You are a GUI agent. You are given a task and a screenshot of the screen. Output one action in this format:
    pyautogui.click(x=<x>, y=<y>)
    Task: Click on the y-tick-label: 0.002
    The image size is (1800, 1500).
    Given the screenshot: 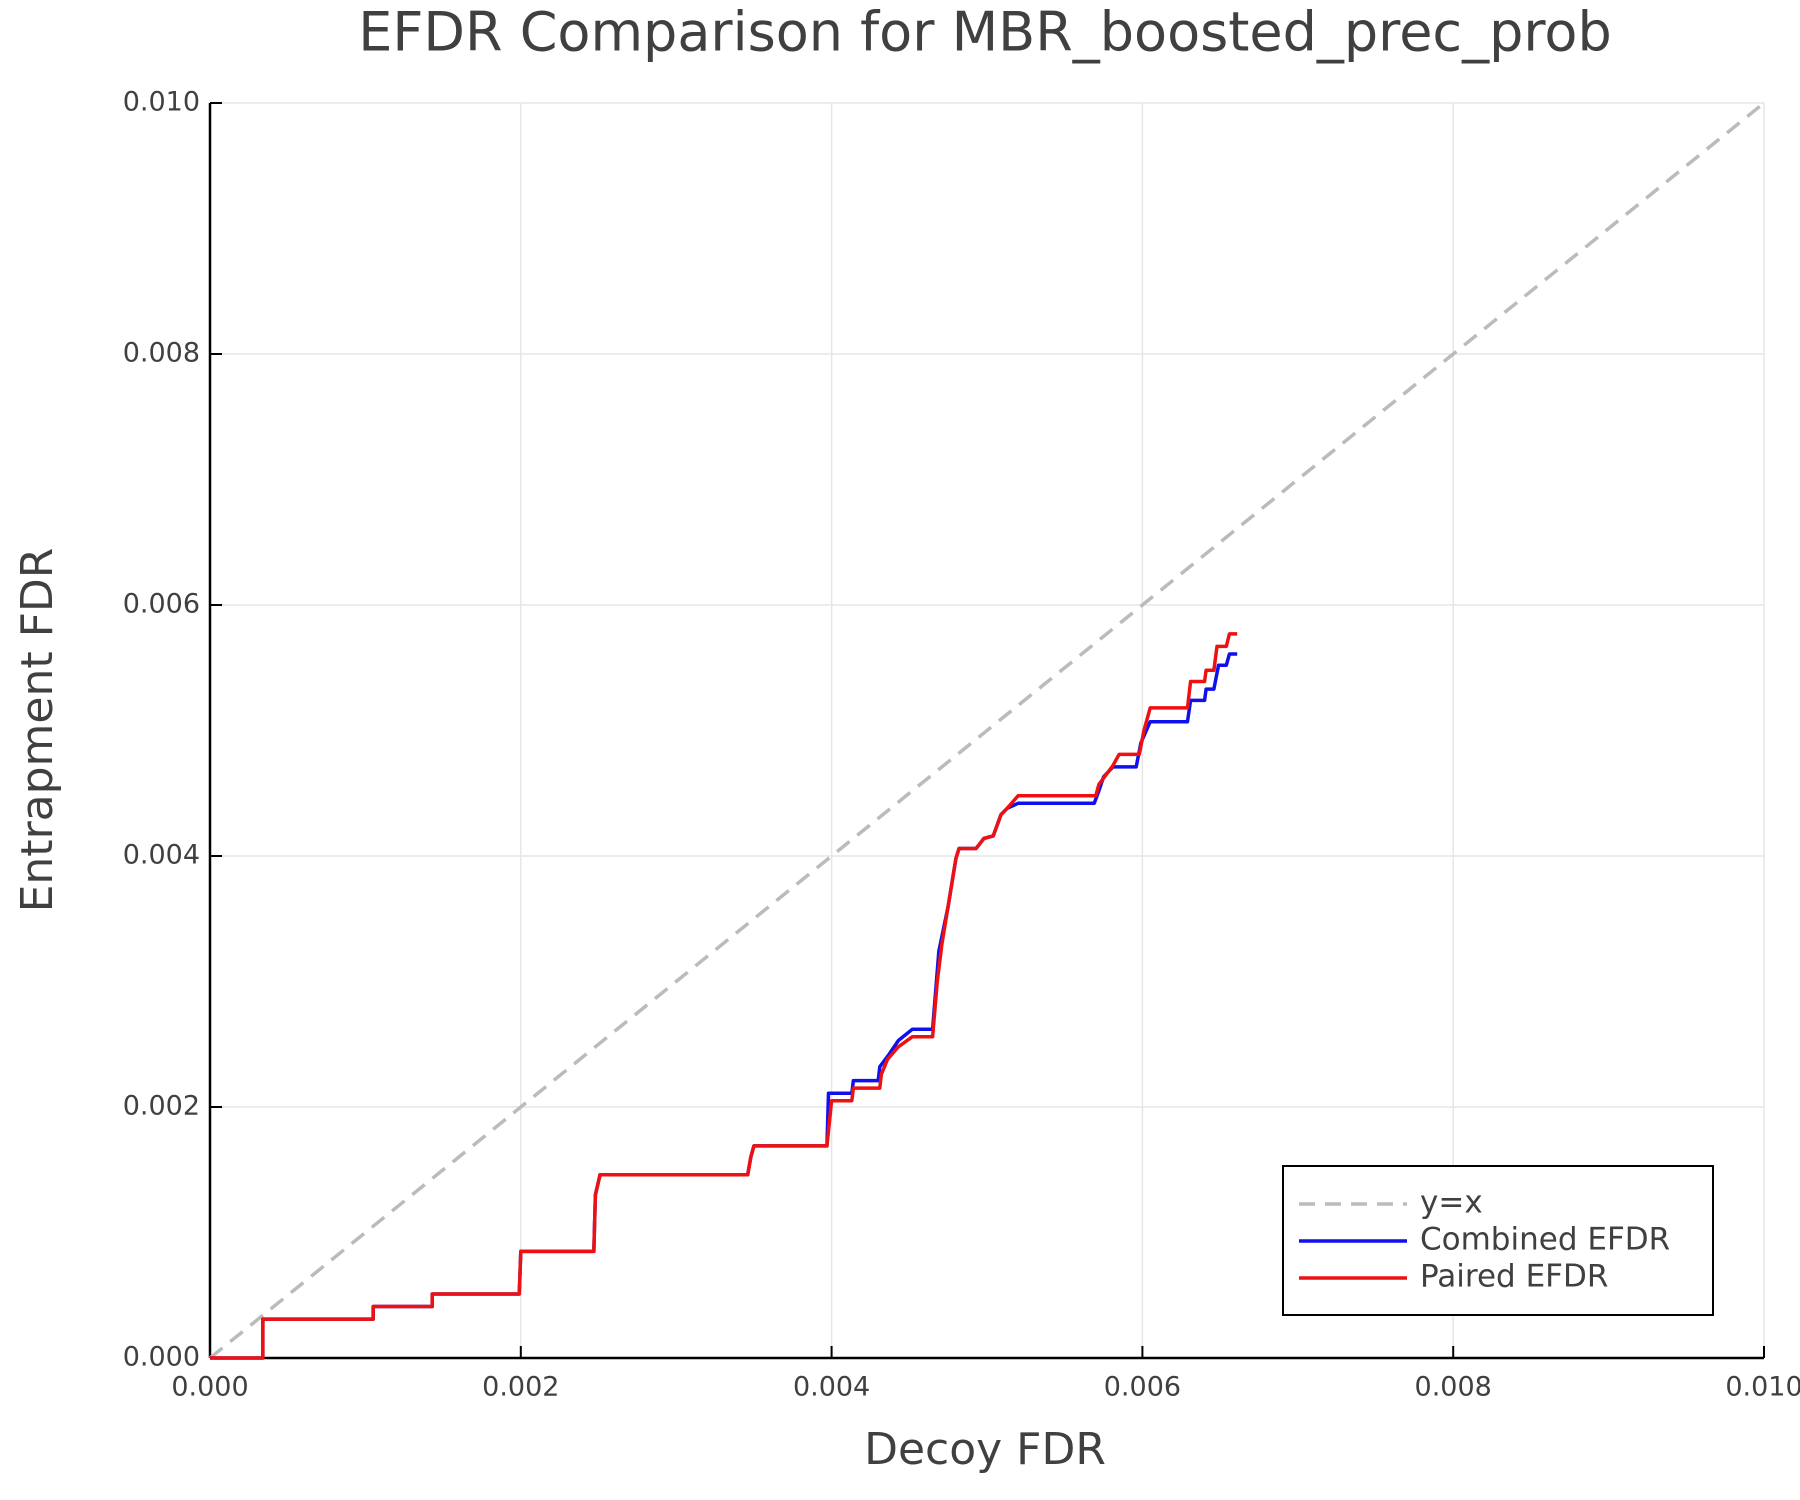 What is the action you would take?
    pyautogui.click(x=161, y=1106)
    